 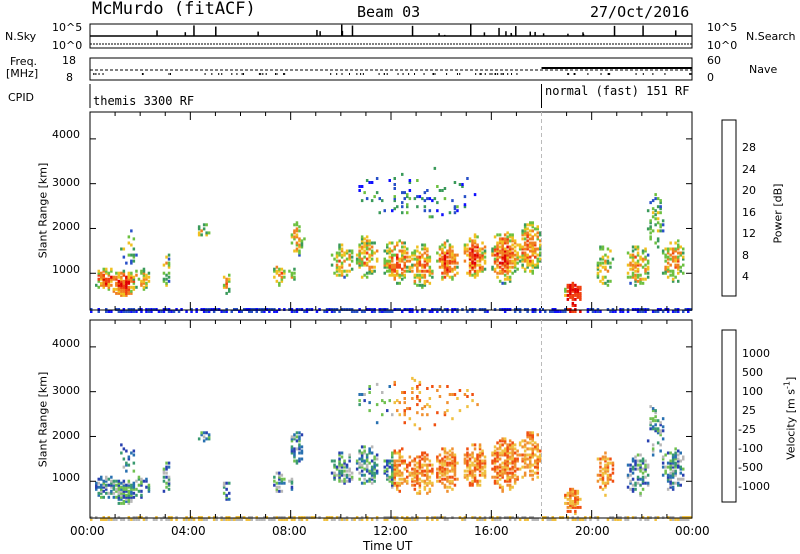 What do you see at coordinates (389, 12) in the screenshot?
I see `beam-title: Beam 03` at bounding box center [389, 12].